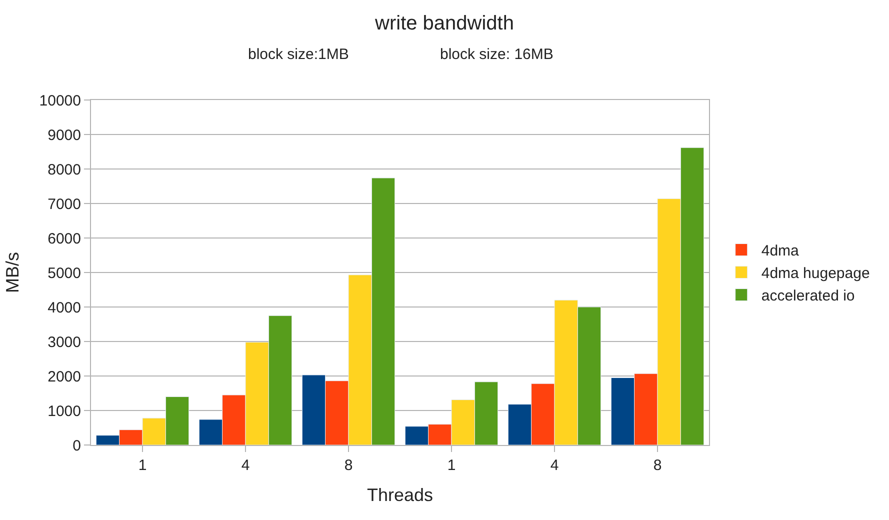 This screenshot has width=889, height=520. Describe the element at coordinates (64, 135) in the screenshot. I see `y-tick-label: 9000` at that location.